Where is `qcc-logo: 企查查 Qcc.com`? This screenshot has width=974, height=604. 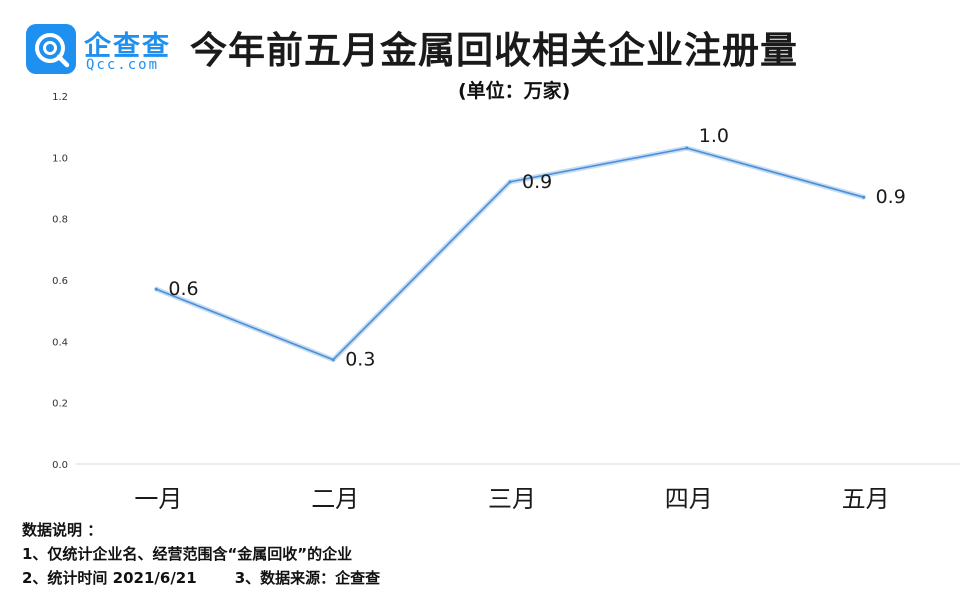
qcc-logo: 企查查 Qcc.com is located at coordinates (102, 50).